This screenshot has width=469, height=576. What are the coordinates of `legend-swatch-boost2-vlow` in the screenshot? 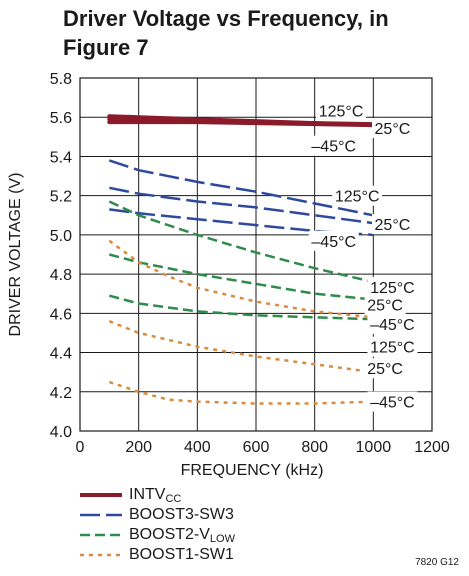 It's located at (101, 535).